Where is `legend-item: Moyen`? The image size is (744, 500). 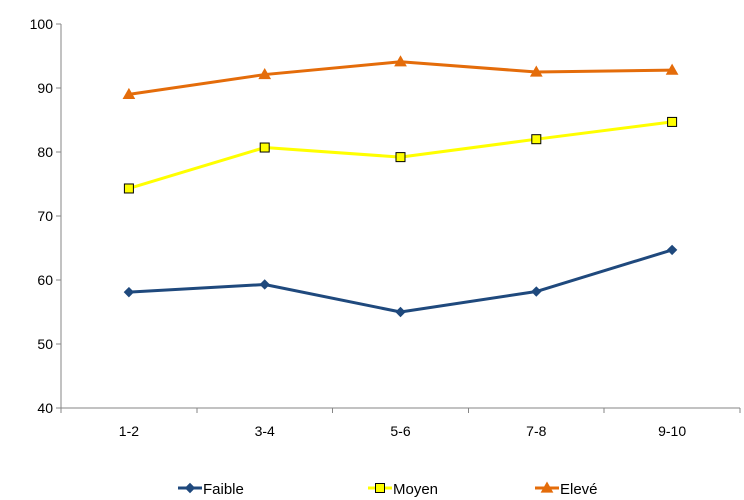 legend-item: Moyen is located at coordinates (403, 489).